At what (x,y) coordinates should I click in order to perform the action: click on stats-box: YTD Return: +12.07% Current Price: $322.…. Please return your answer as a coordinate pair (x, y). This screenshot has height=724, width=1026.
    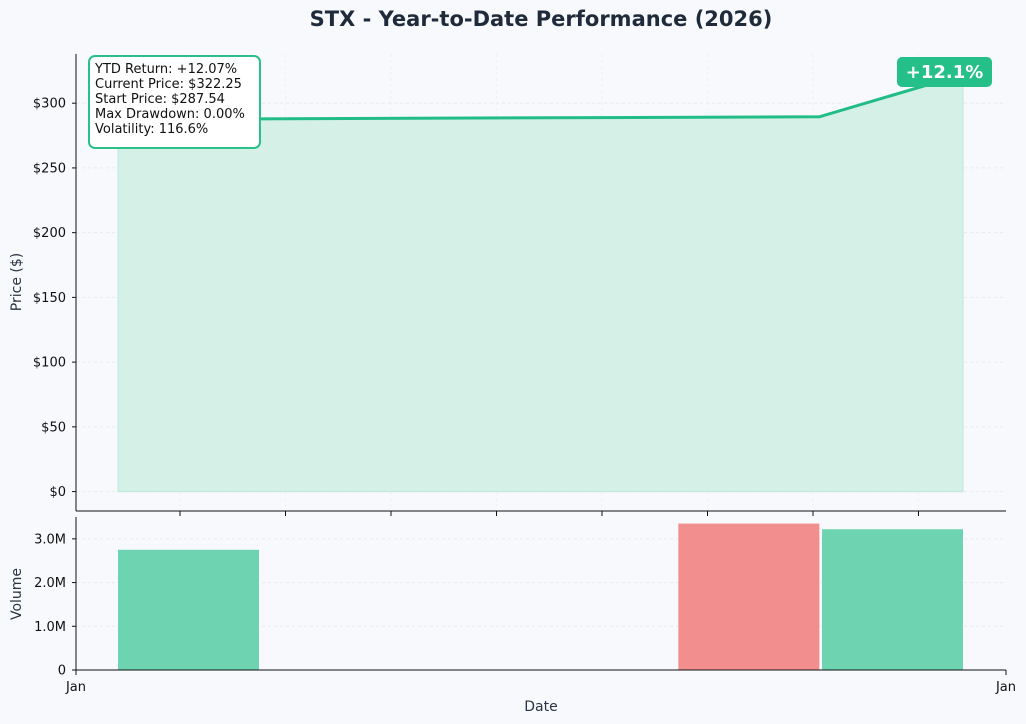
    Looking at the image, I should click on (174, 102).